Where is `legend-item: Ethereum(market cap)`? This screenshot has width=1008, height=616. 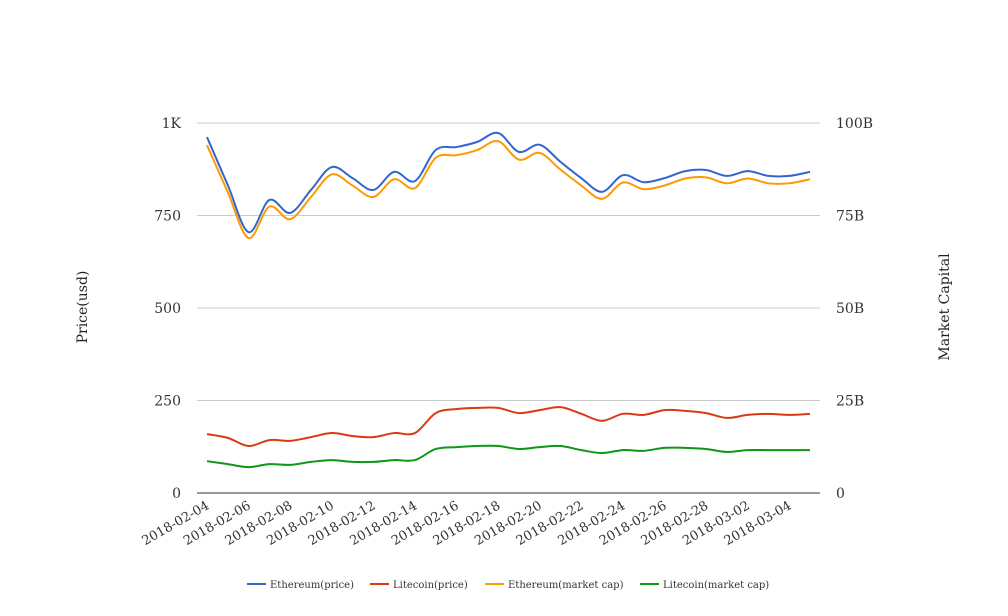 legend-item: Ethereum(market cap) is located at coordinates (554, 585).